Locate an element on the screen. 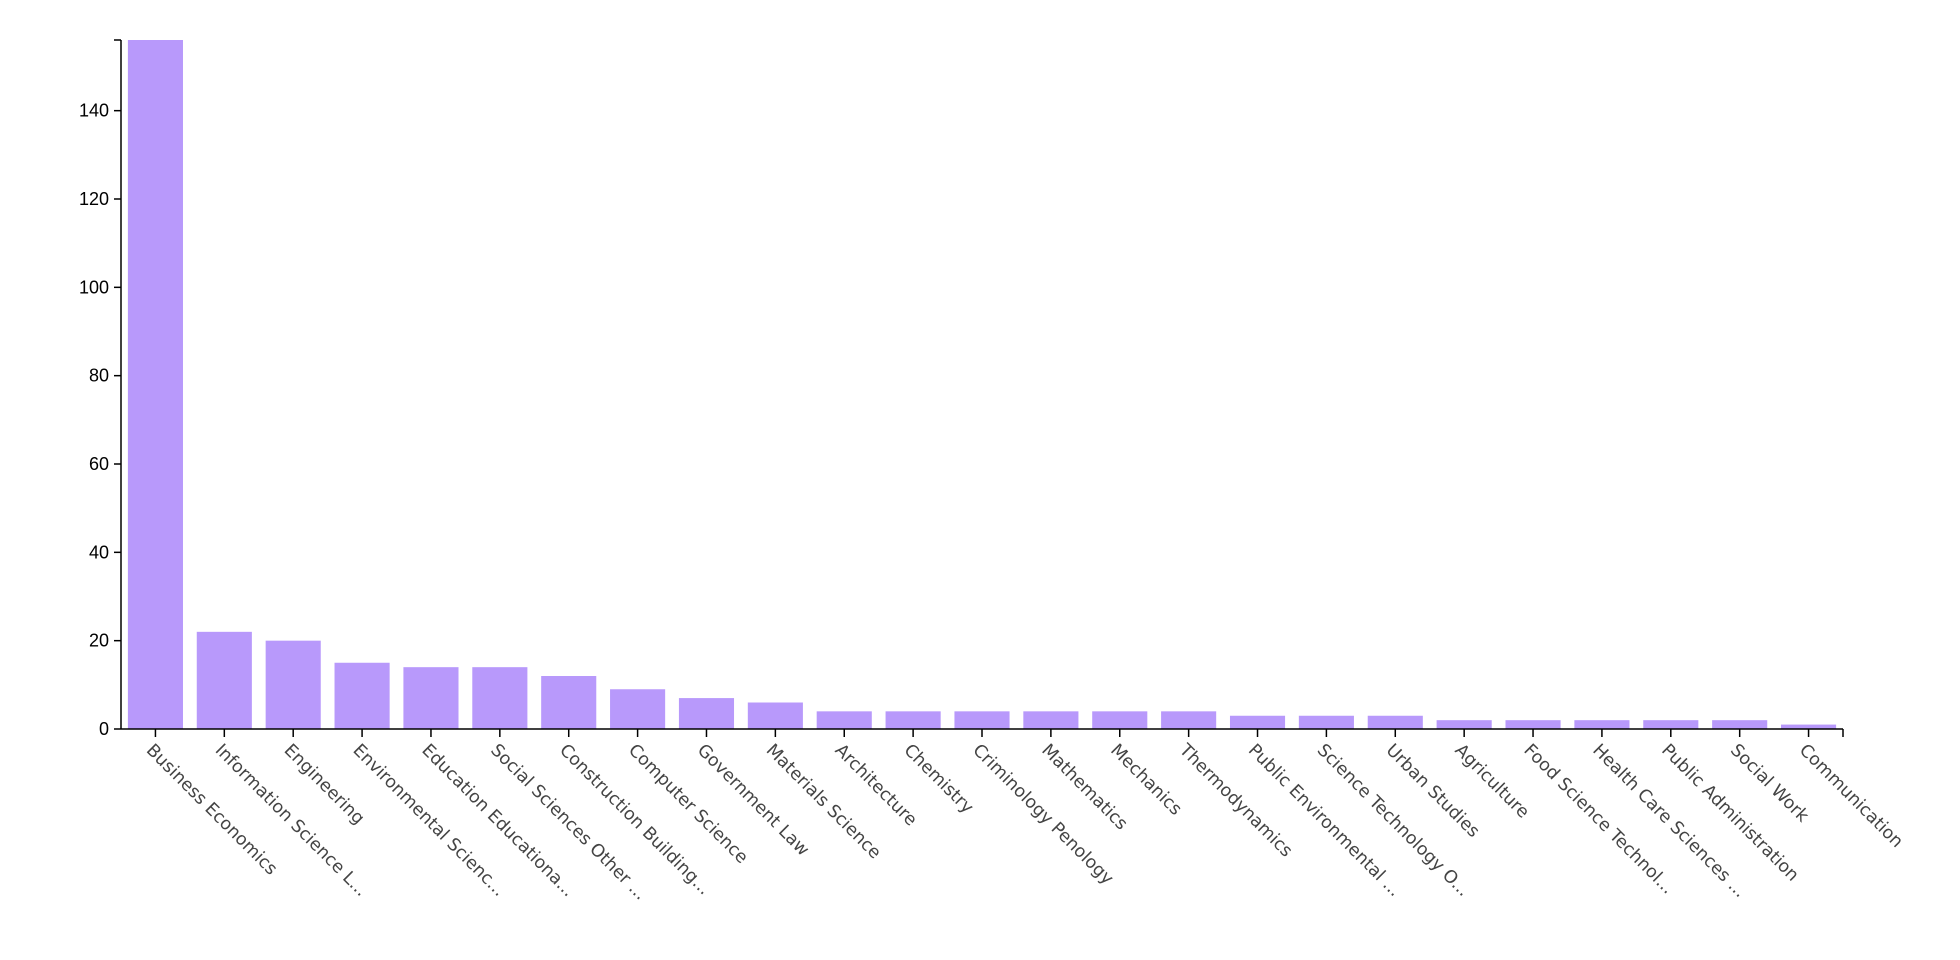 The width and height of the screenshot is (1960, 960). x-tick-label: Communication is located at coordinates (1851, 796).